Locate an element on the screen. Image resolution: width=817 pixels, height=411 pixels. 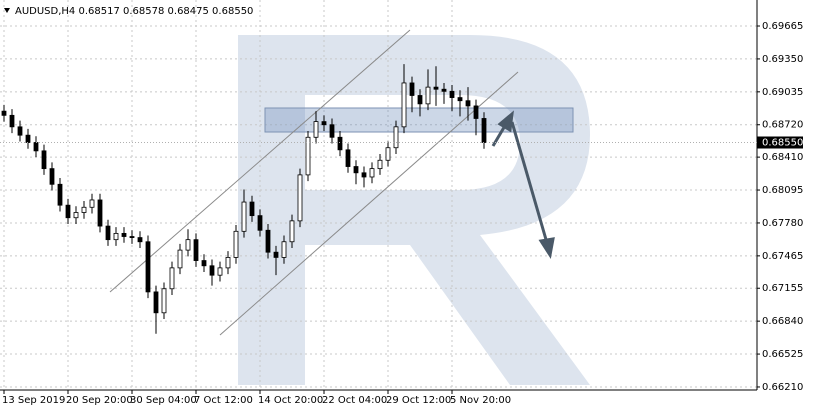
x-tick-label: 30 Sep 04:00 is located at coordinates (163, 400).